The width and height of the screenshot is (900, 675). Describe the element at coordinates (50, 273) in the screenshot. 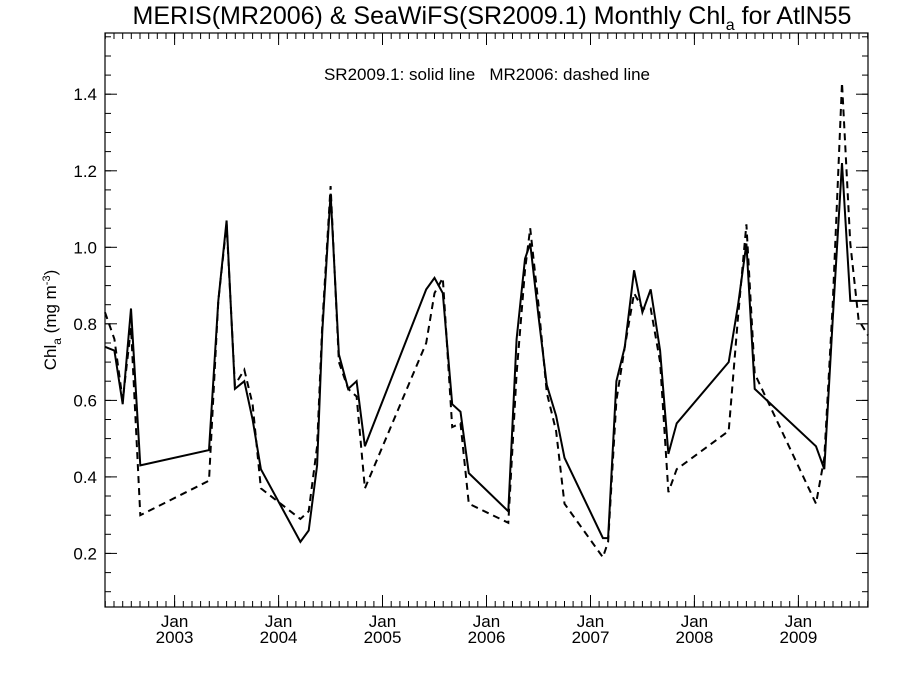

I see `y-axis-label-close: )` at that location.